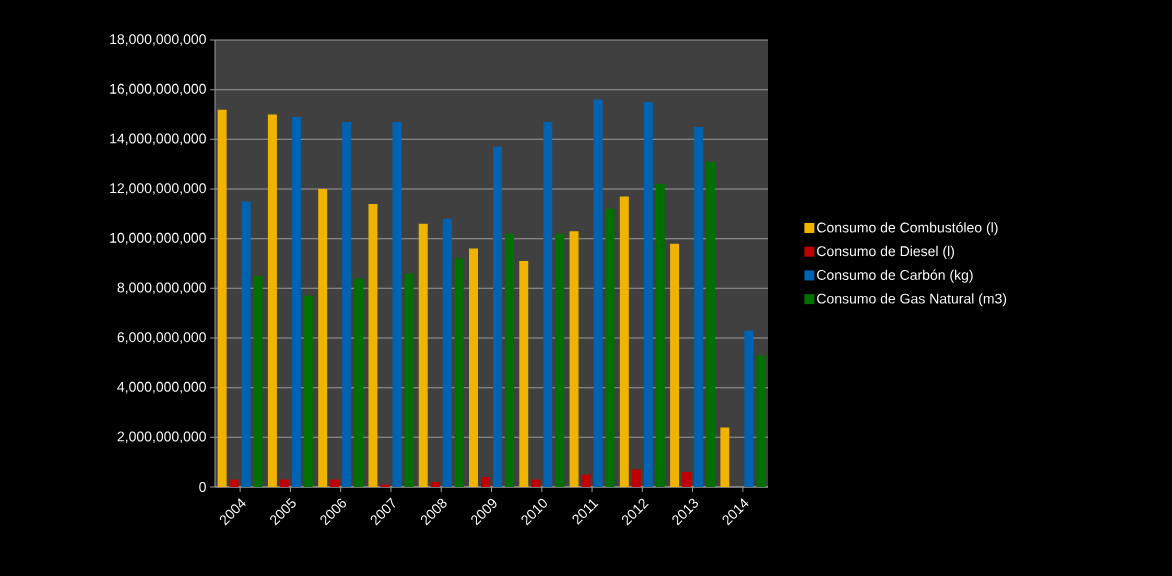 Image resolution: width=1172 pixels, height=576 pixels. What do you see at coordinates (158, 89) in the screenshot?
I see `y-tick-label: 16,000,000,000` at bounding box center [158, 89].